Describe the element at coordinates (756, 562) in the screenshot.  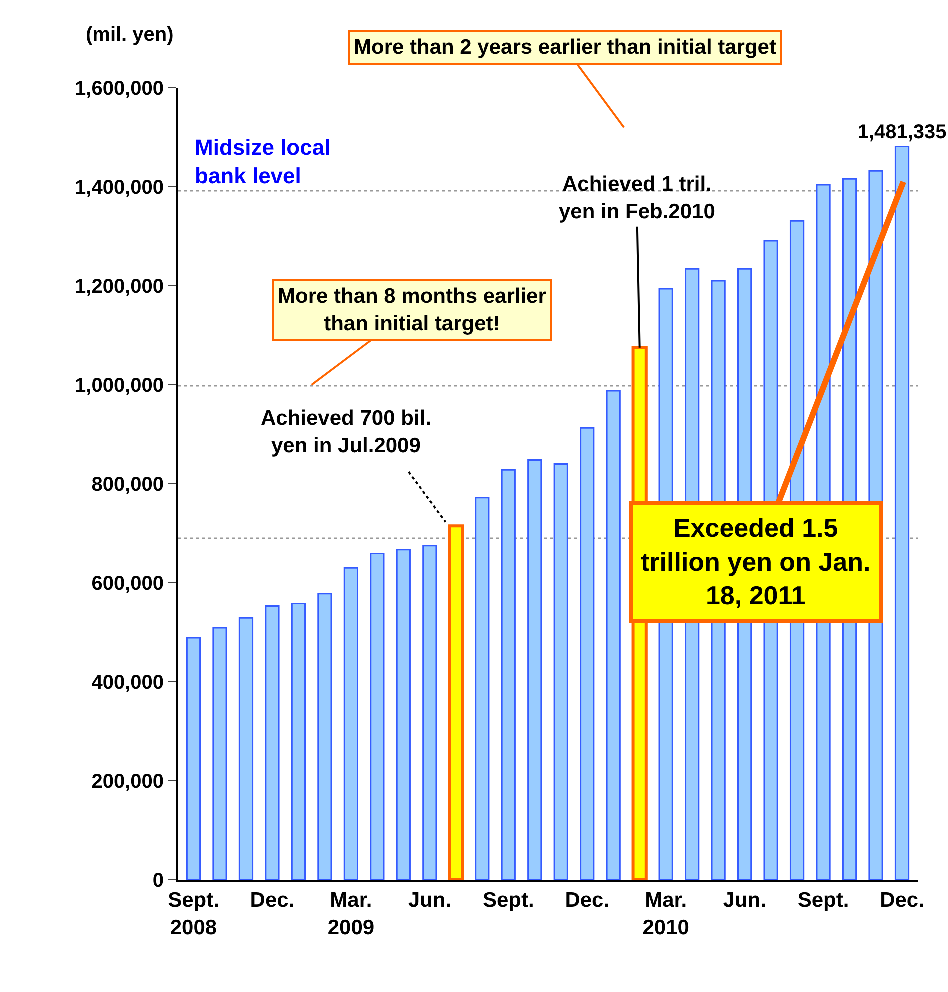
I see `annotation: Exceeded 1.5 trillion yen on Jan. 18, 2011` at that location.